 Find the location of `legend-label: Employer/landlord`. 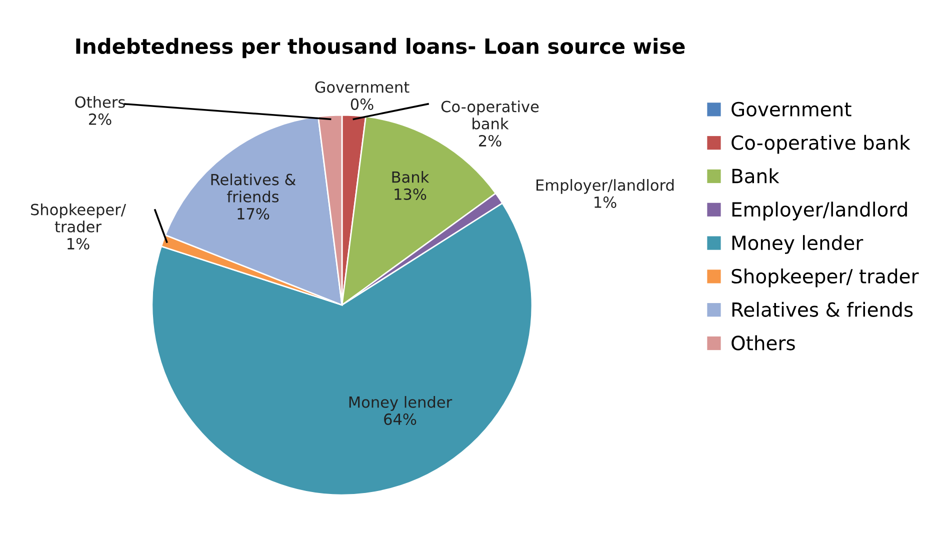

legend-label: Employer/landlord is located at coordinates (819, 211).